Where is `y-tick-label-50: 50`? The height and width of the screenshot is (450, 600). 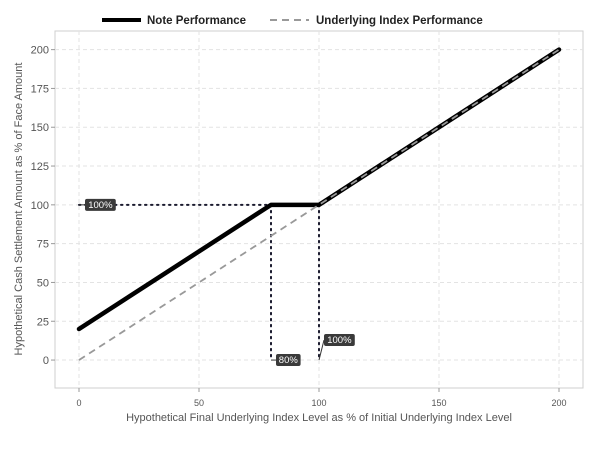
y-tick-label-50: 50 is located at coordinates (43, 283).